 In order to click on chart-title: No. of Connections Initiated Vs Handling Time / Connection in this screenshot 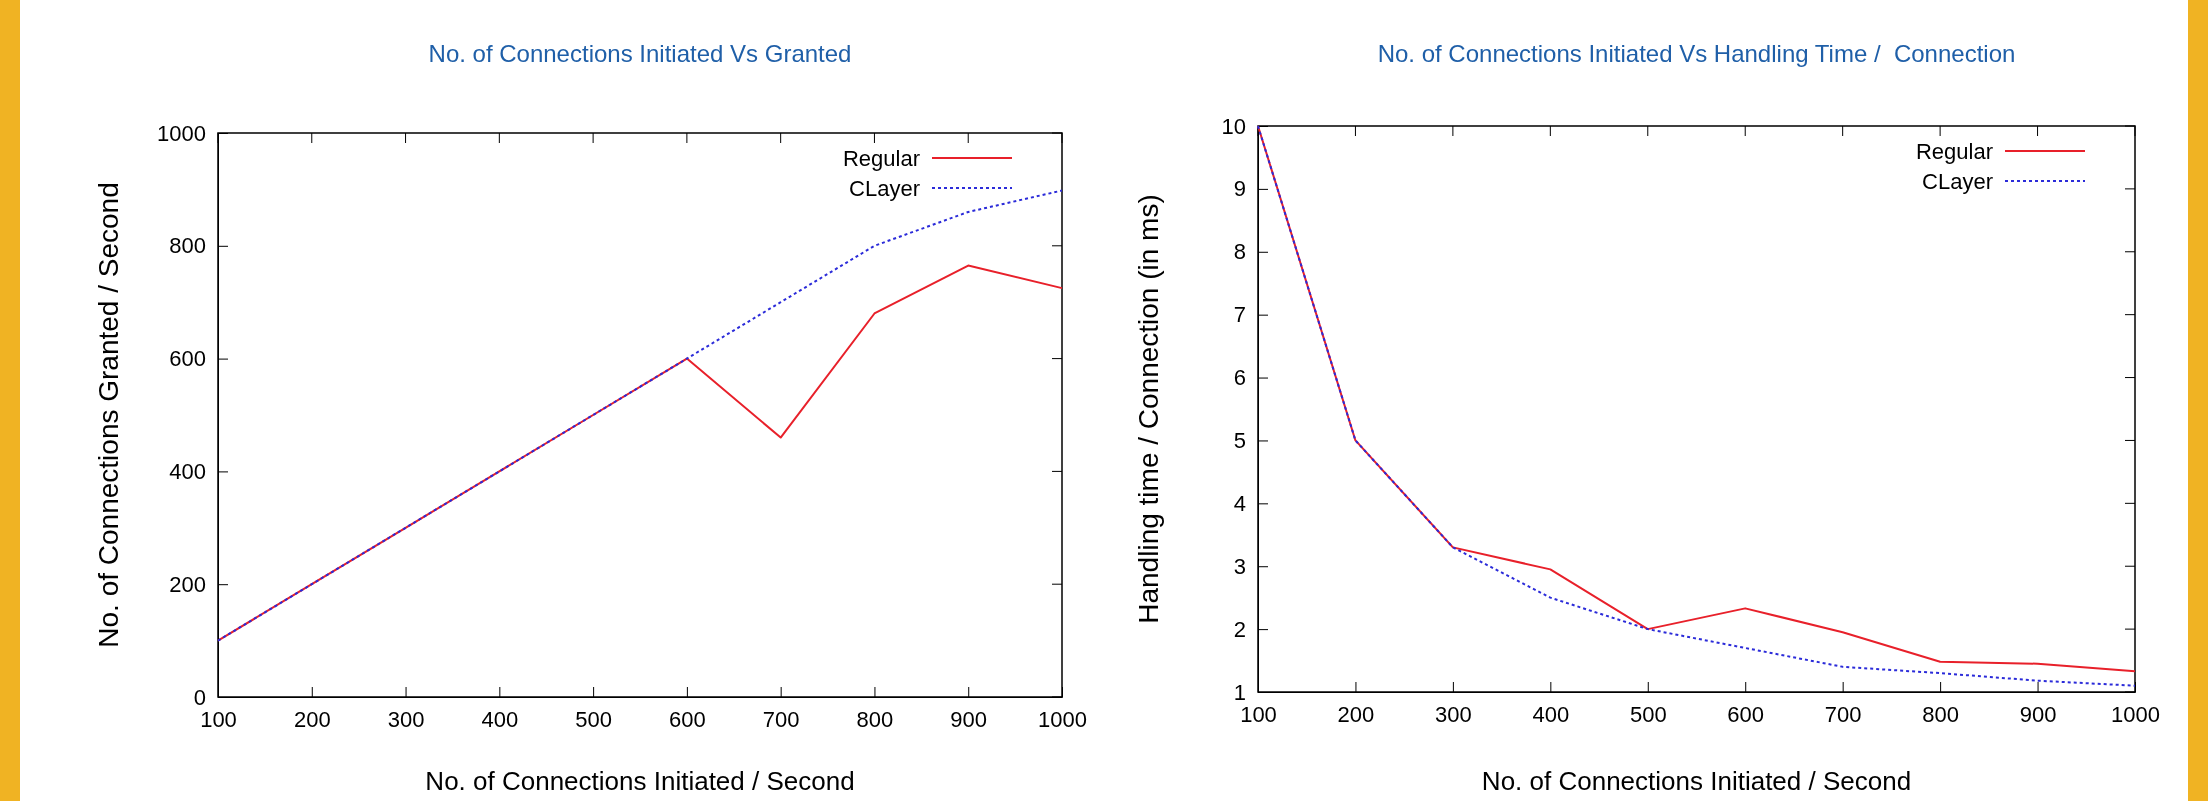, I will do `click(1696, 53)`.